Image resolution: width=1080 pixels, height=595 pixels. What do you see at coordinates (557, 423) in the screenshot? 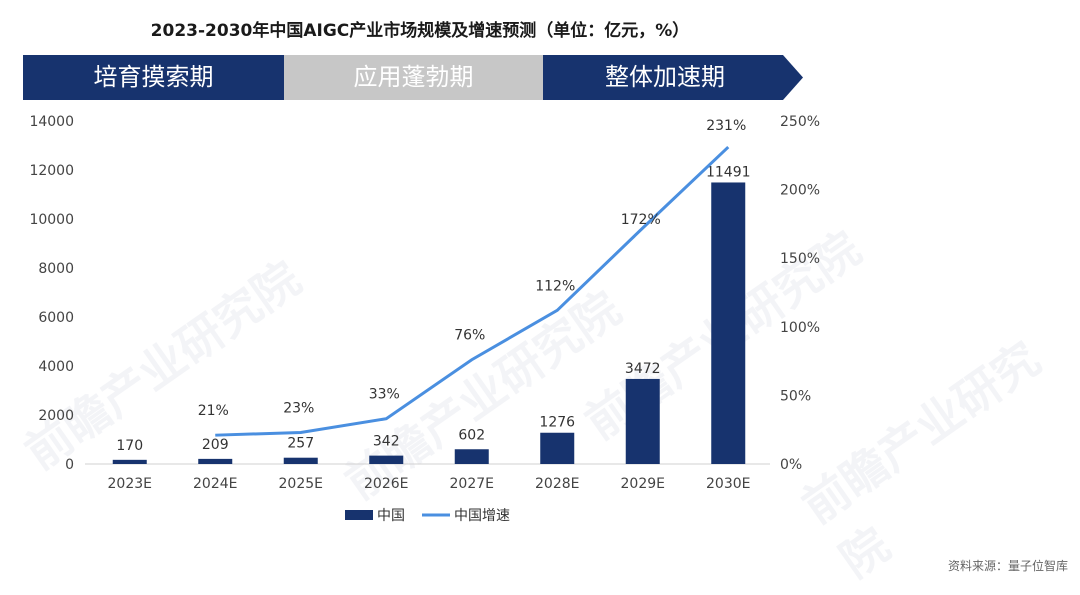
I see `bar-value-label: 1276` at bounding box center [557, 423].